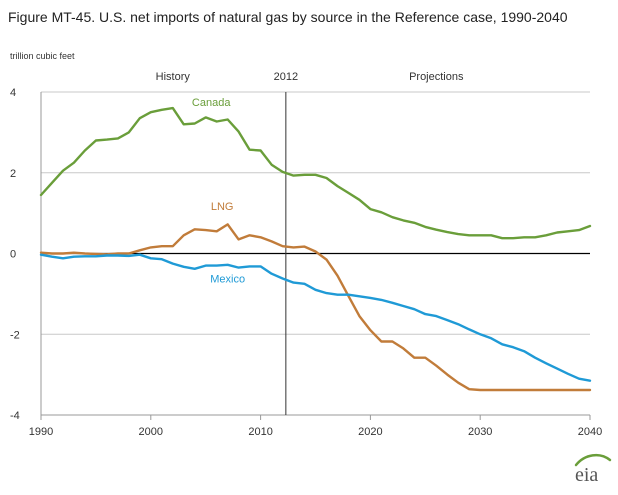 The height and width of the screenshot is (495, 618). Describe the element at coordinates (227, 280) in the screenshot. I see `series-label-mexico: Mexico` at that location.